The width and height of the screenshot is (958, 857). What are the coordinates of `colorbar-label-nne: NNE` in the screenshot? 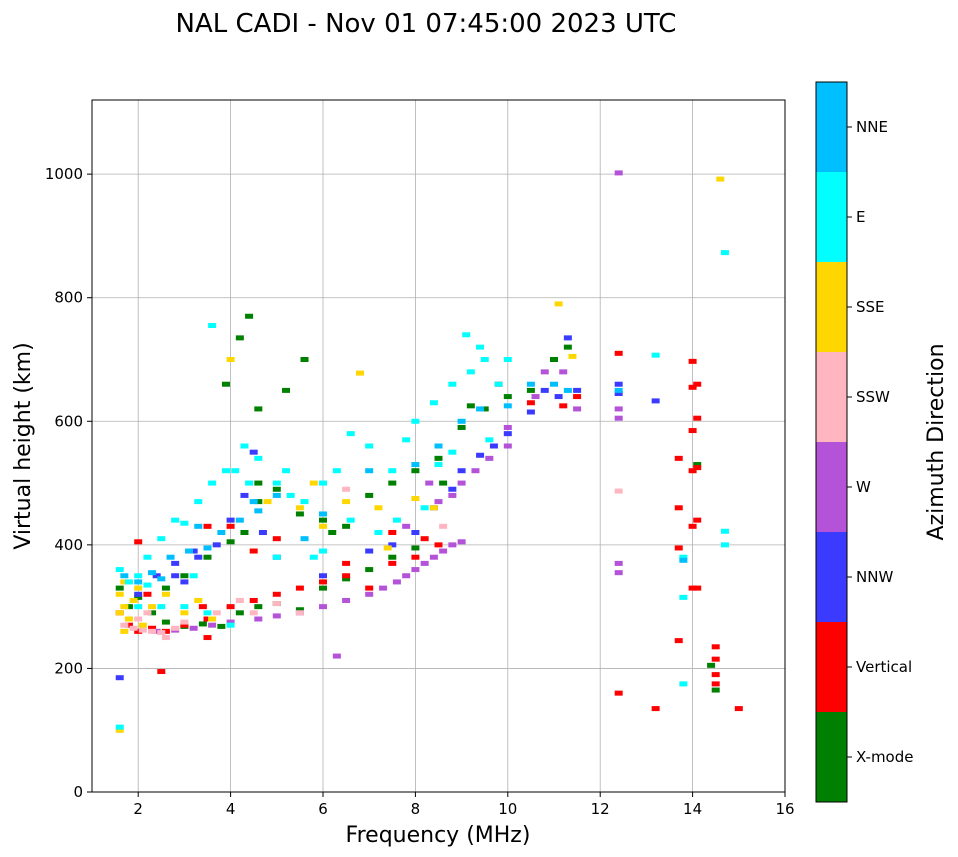 It's located at (872, 127).